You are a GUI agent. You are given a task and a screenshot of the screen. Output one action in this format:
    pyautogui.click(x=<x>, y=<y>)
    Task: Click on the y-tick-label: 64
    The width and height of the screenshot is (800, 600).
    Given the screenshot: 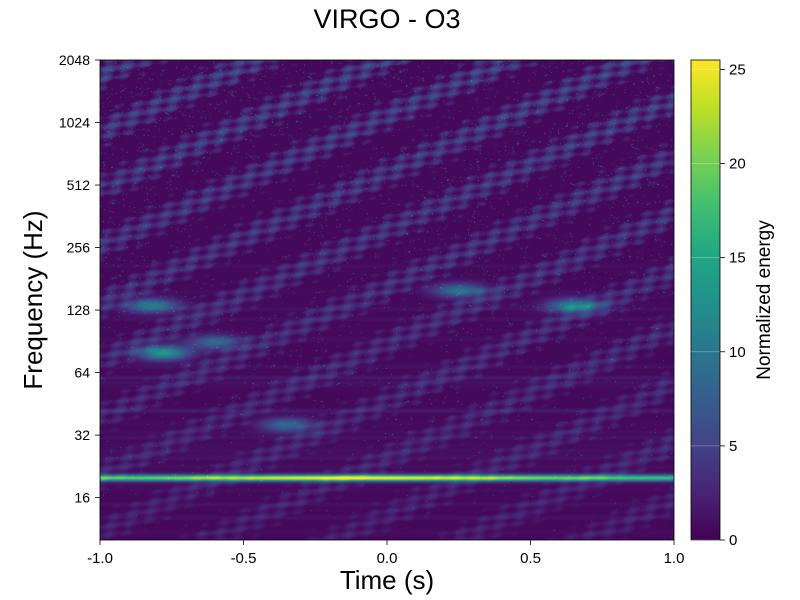 What is the action you would take?
    pyautogui.click(x=82, y=373)
    